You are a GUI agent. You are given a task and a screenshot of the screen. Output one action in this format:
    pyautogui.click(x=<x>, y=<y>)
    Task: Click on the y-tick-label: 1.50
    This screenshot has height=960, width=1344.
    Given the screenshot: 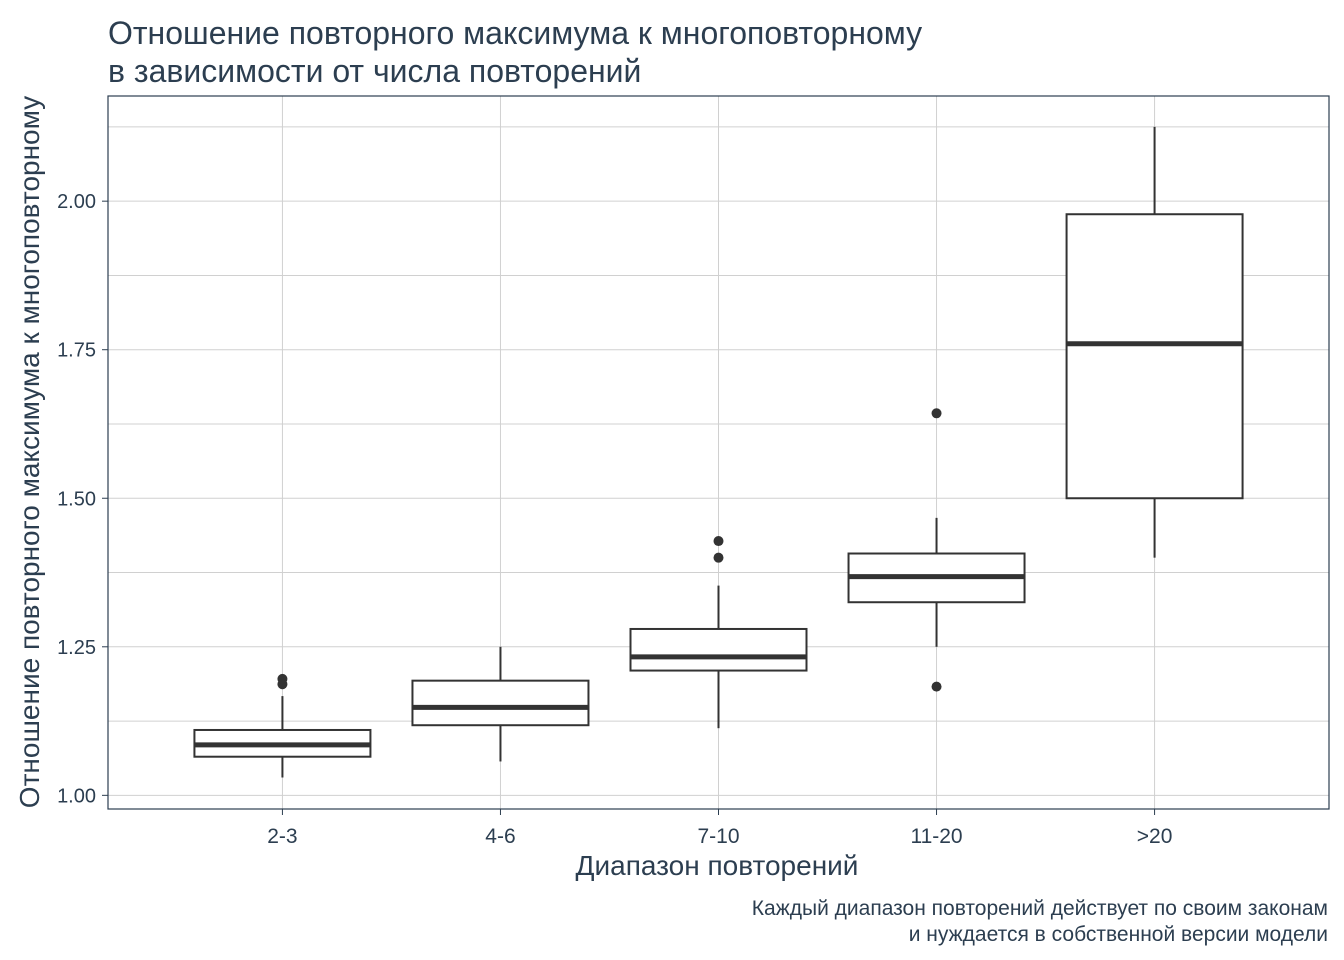 What is the action you would take?
    pyautogui.click(x=76, y=499)
    